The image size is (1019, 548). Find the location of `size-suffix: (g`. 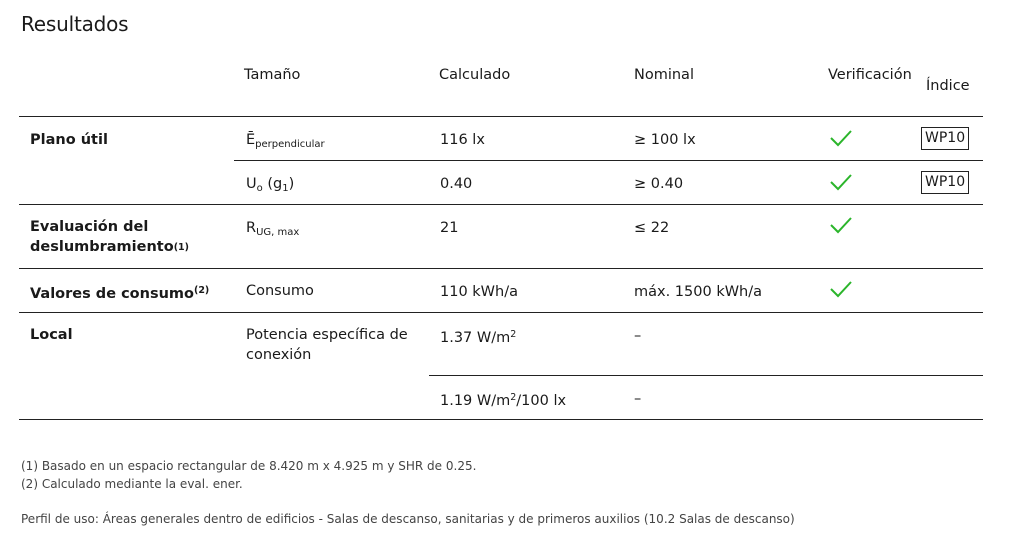

size-suffix: (g is located at coordinates (272, 184).